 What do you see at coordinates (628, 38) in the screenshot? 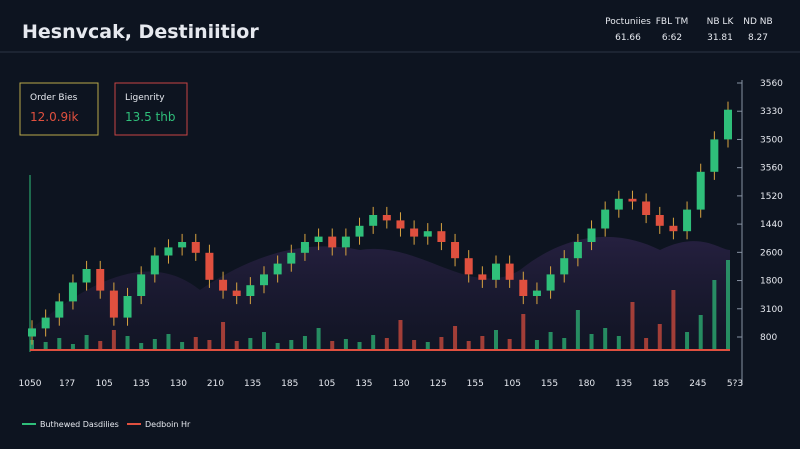
I see `stat-value: 61.66` at bounding box center [628, 38].